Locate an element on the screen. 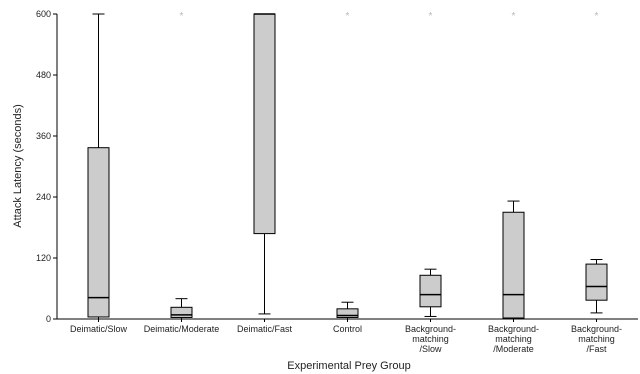 This screenshot has width=640, height=374. x-tick-label: Background-matching/Slow is located at coordinates (430, 339).